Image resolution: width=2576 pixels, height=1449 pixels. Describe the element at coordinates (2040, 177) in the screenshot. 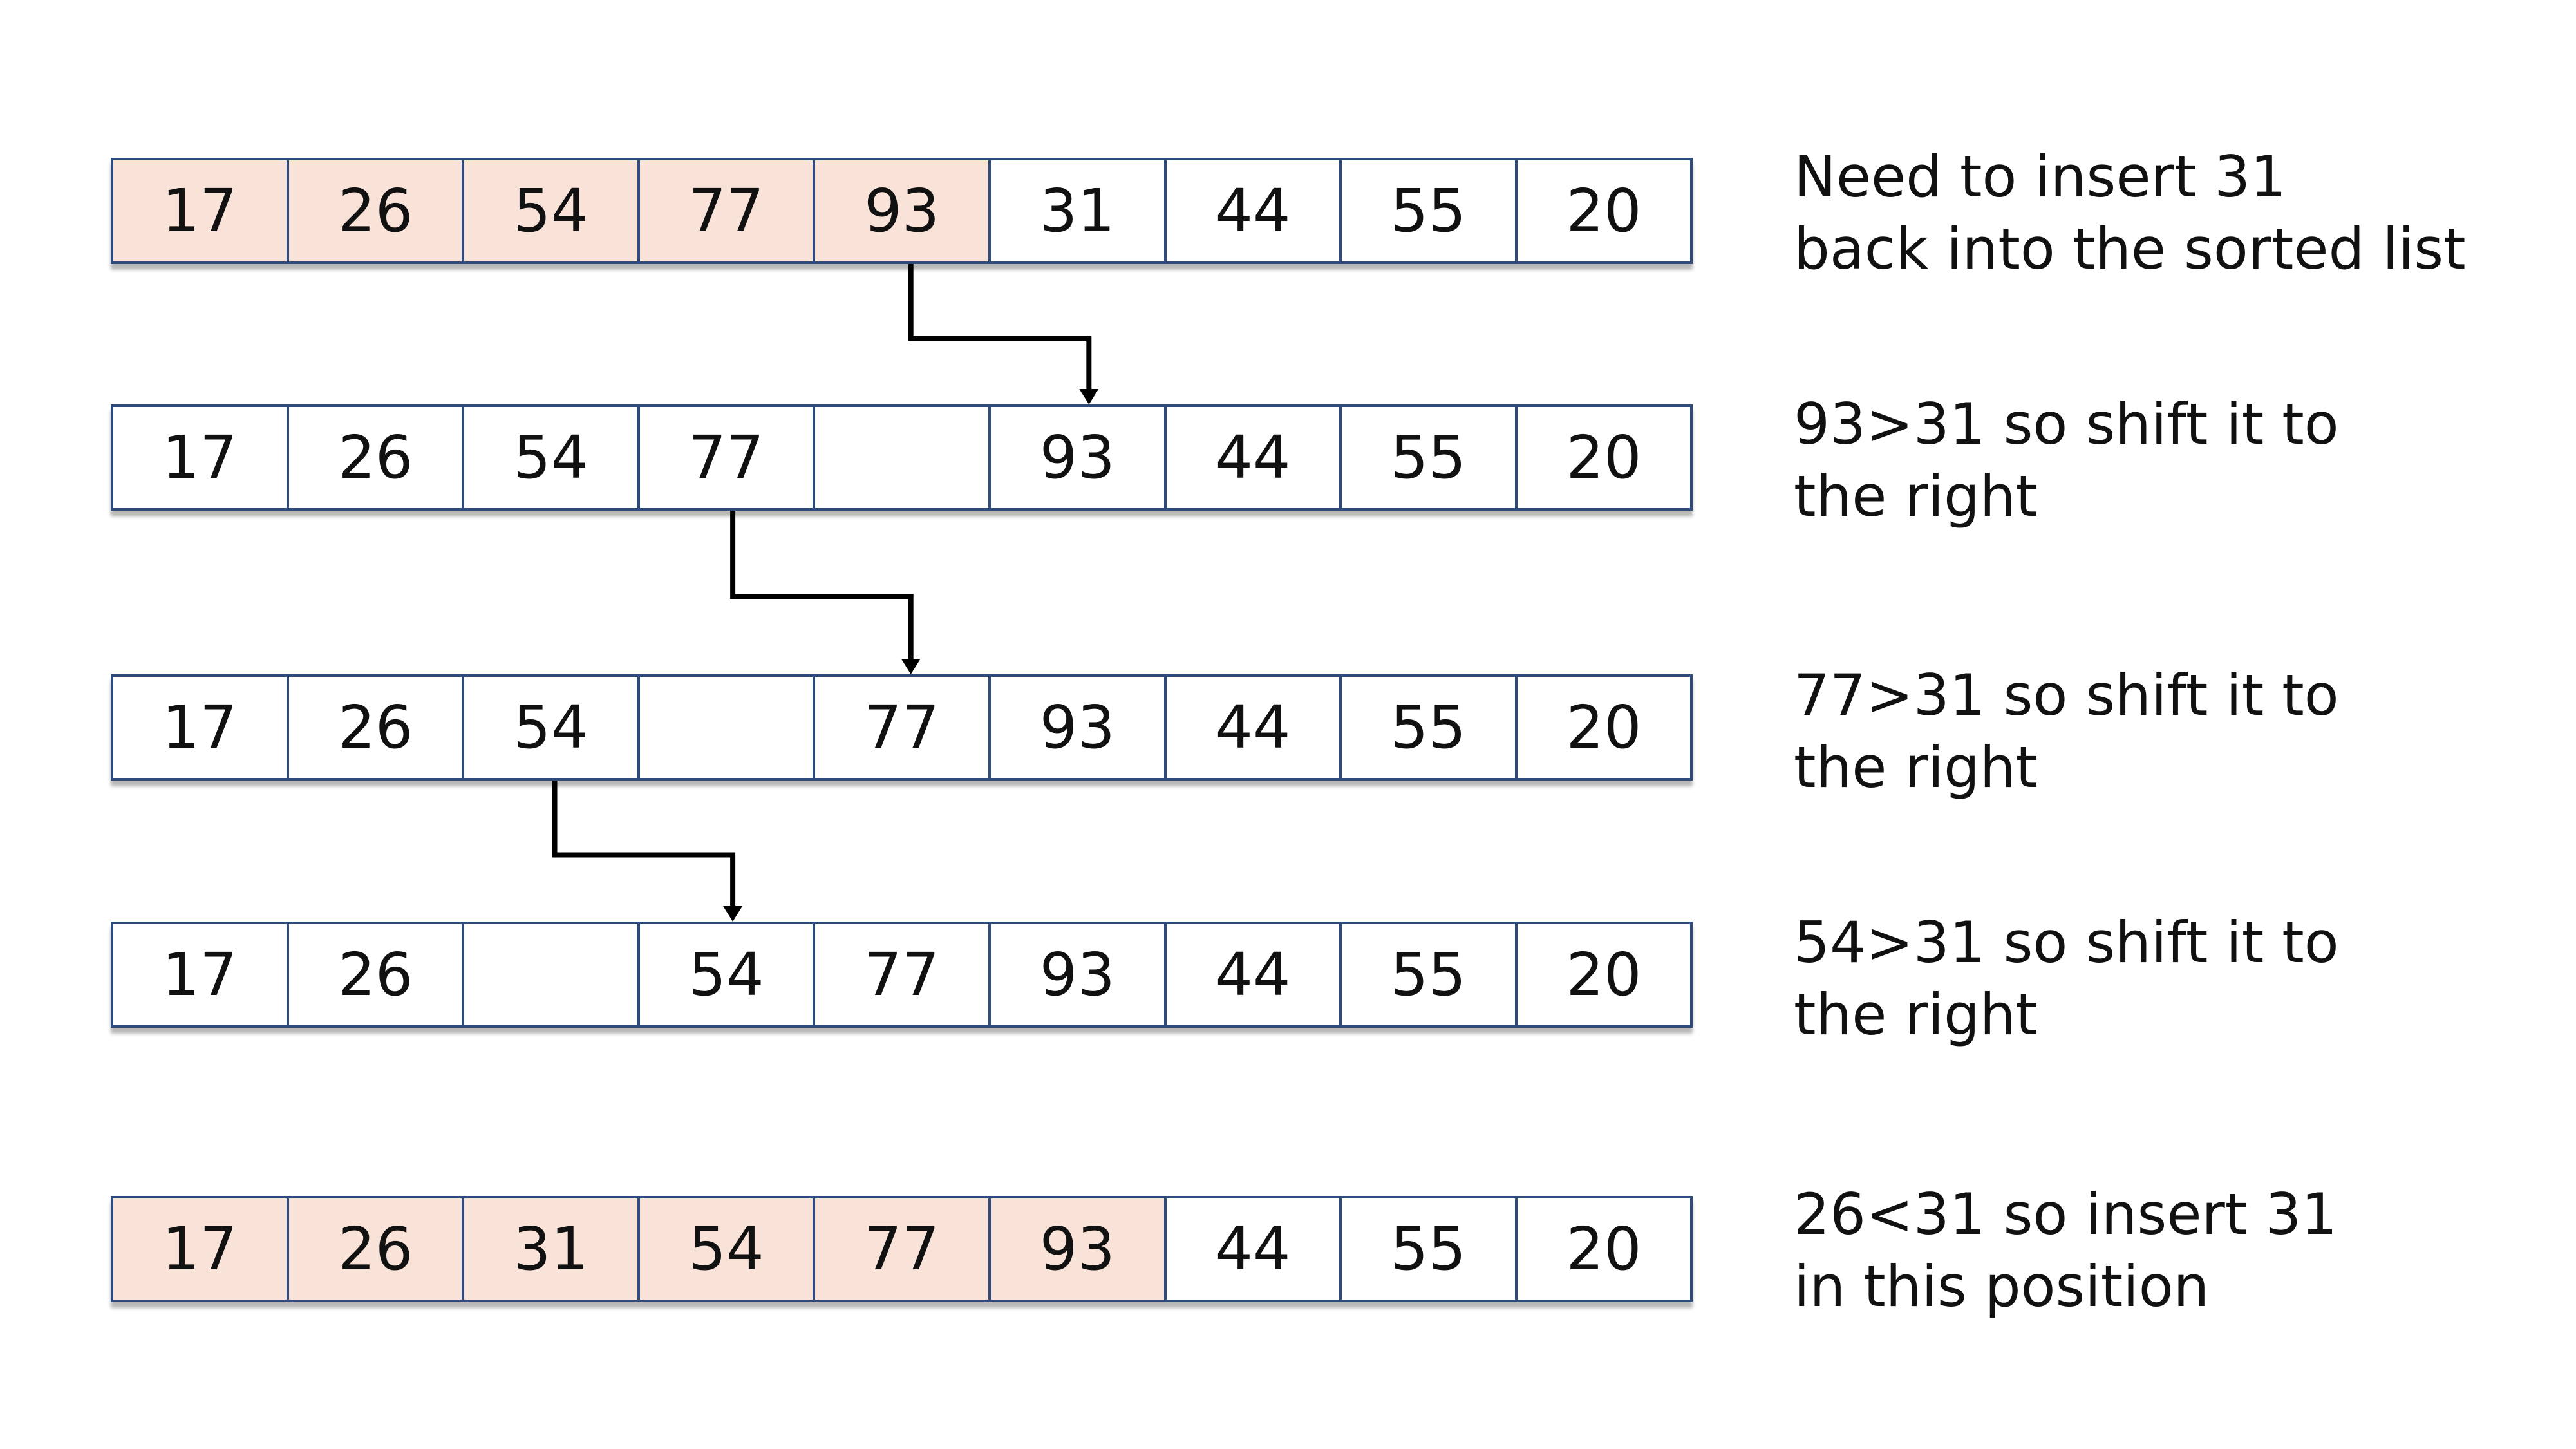

I see `caption-line: Need to insert 31` at that location.